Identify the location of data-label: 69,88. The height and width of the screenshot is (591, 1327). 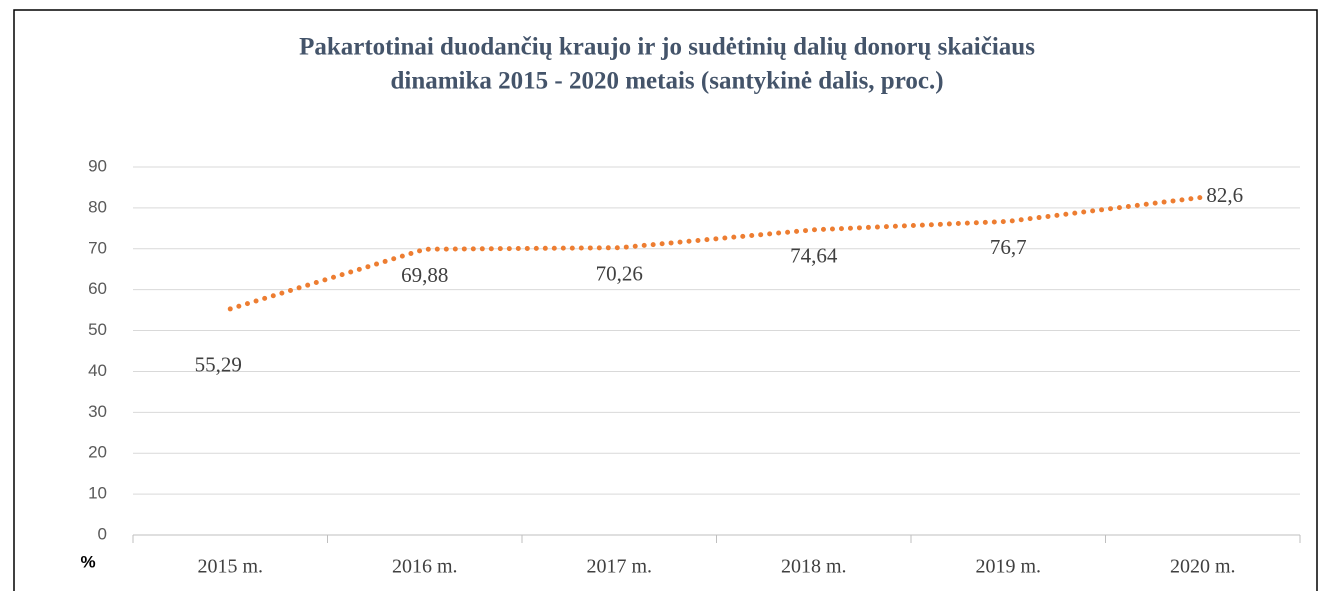
(424, 275).